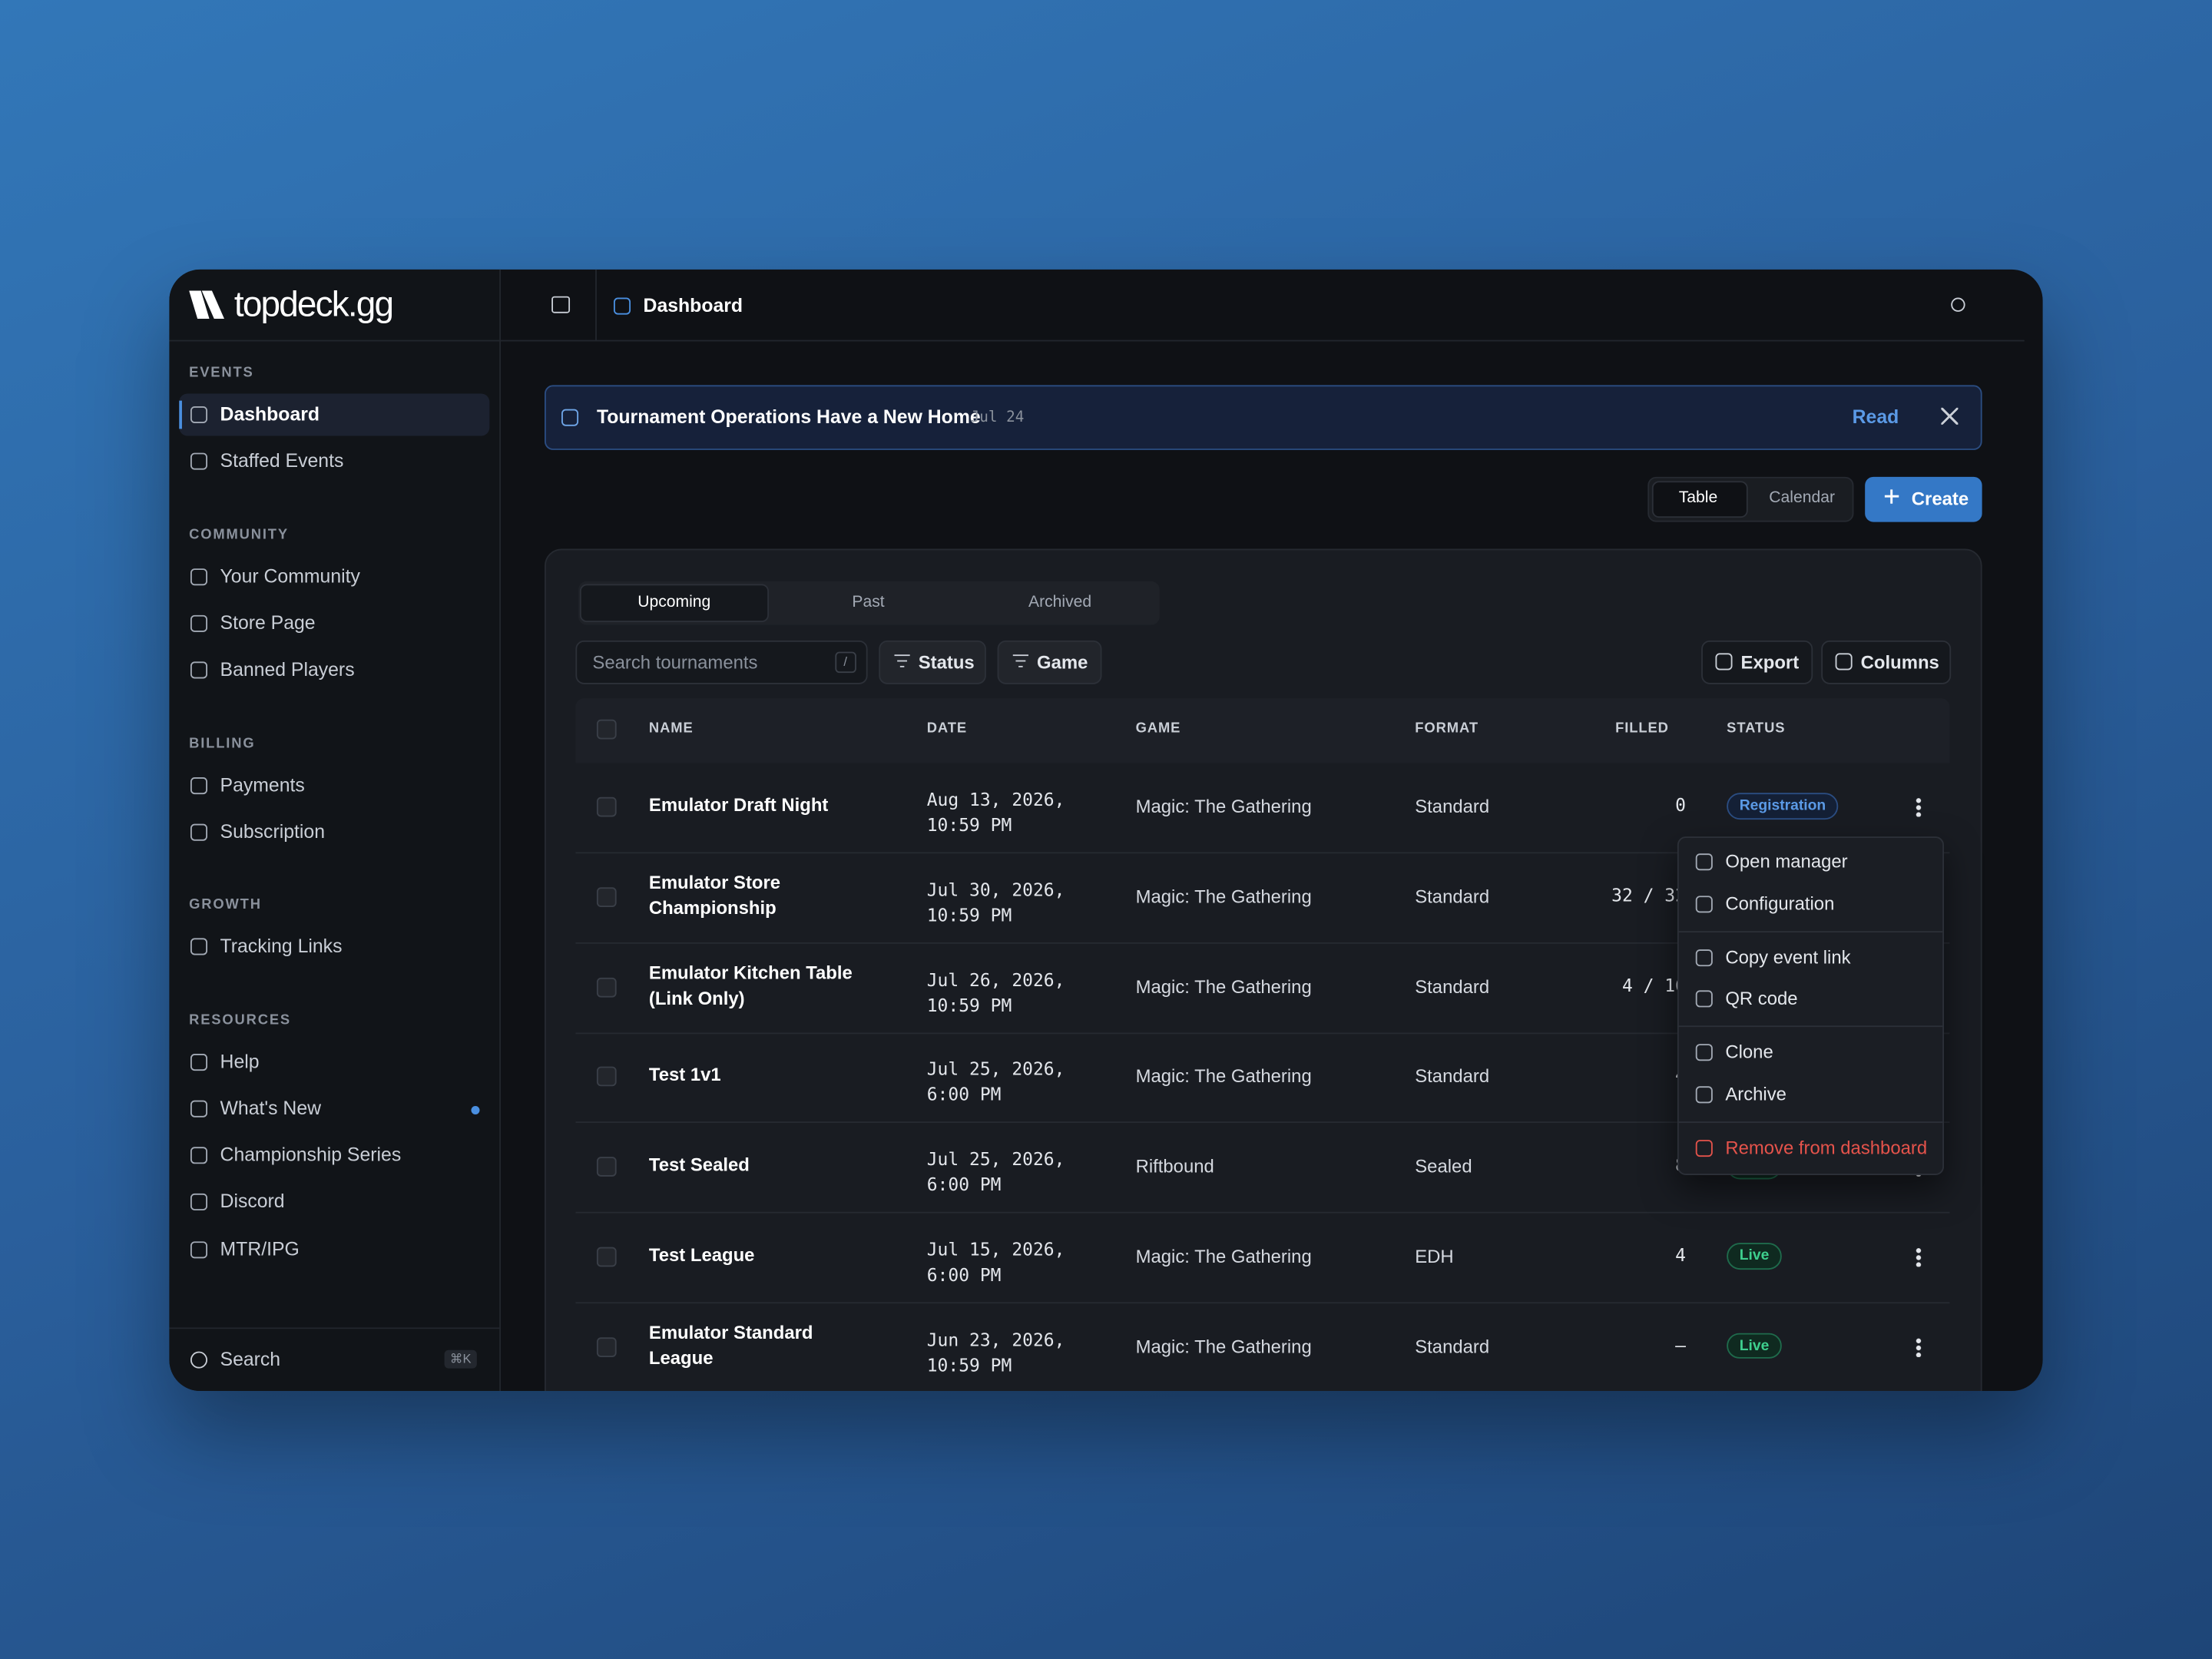 Image resolution: width=2212 pixels, height=1659 pixels. What do you see at coordinates (335, 1329) in the screenshot?
I see `sidebar-divider` at bounding box center [335, 1329].